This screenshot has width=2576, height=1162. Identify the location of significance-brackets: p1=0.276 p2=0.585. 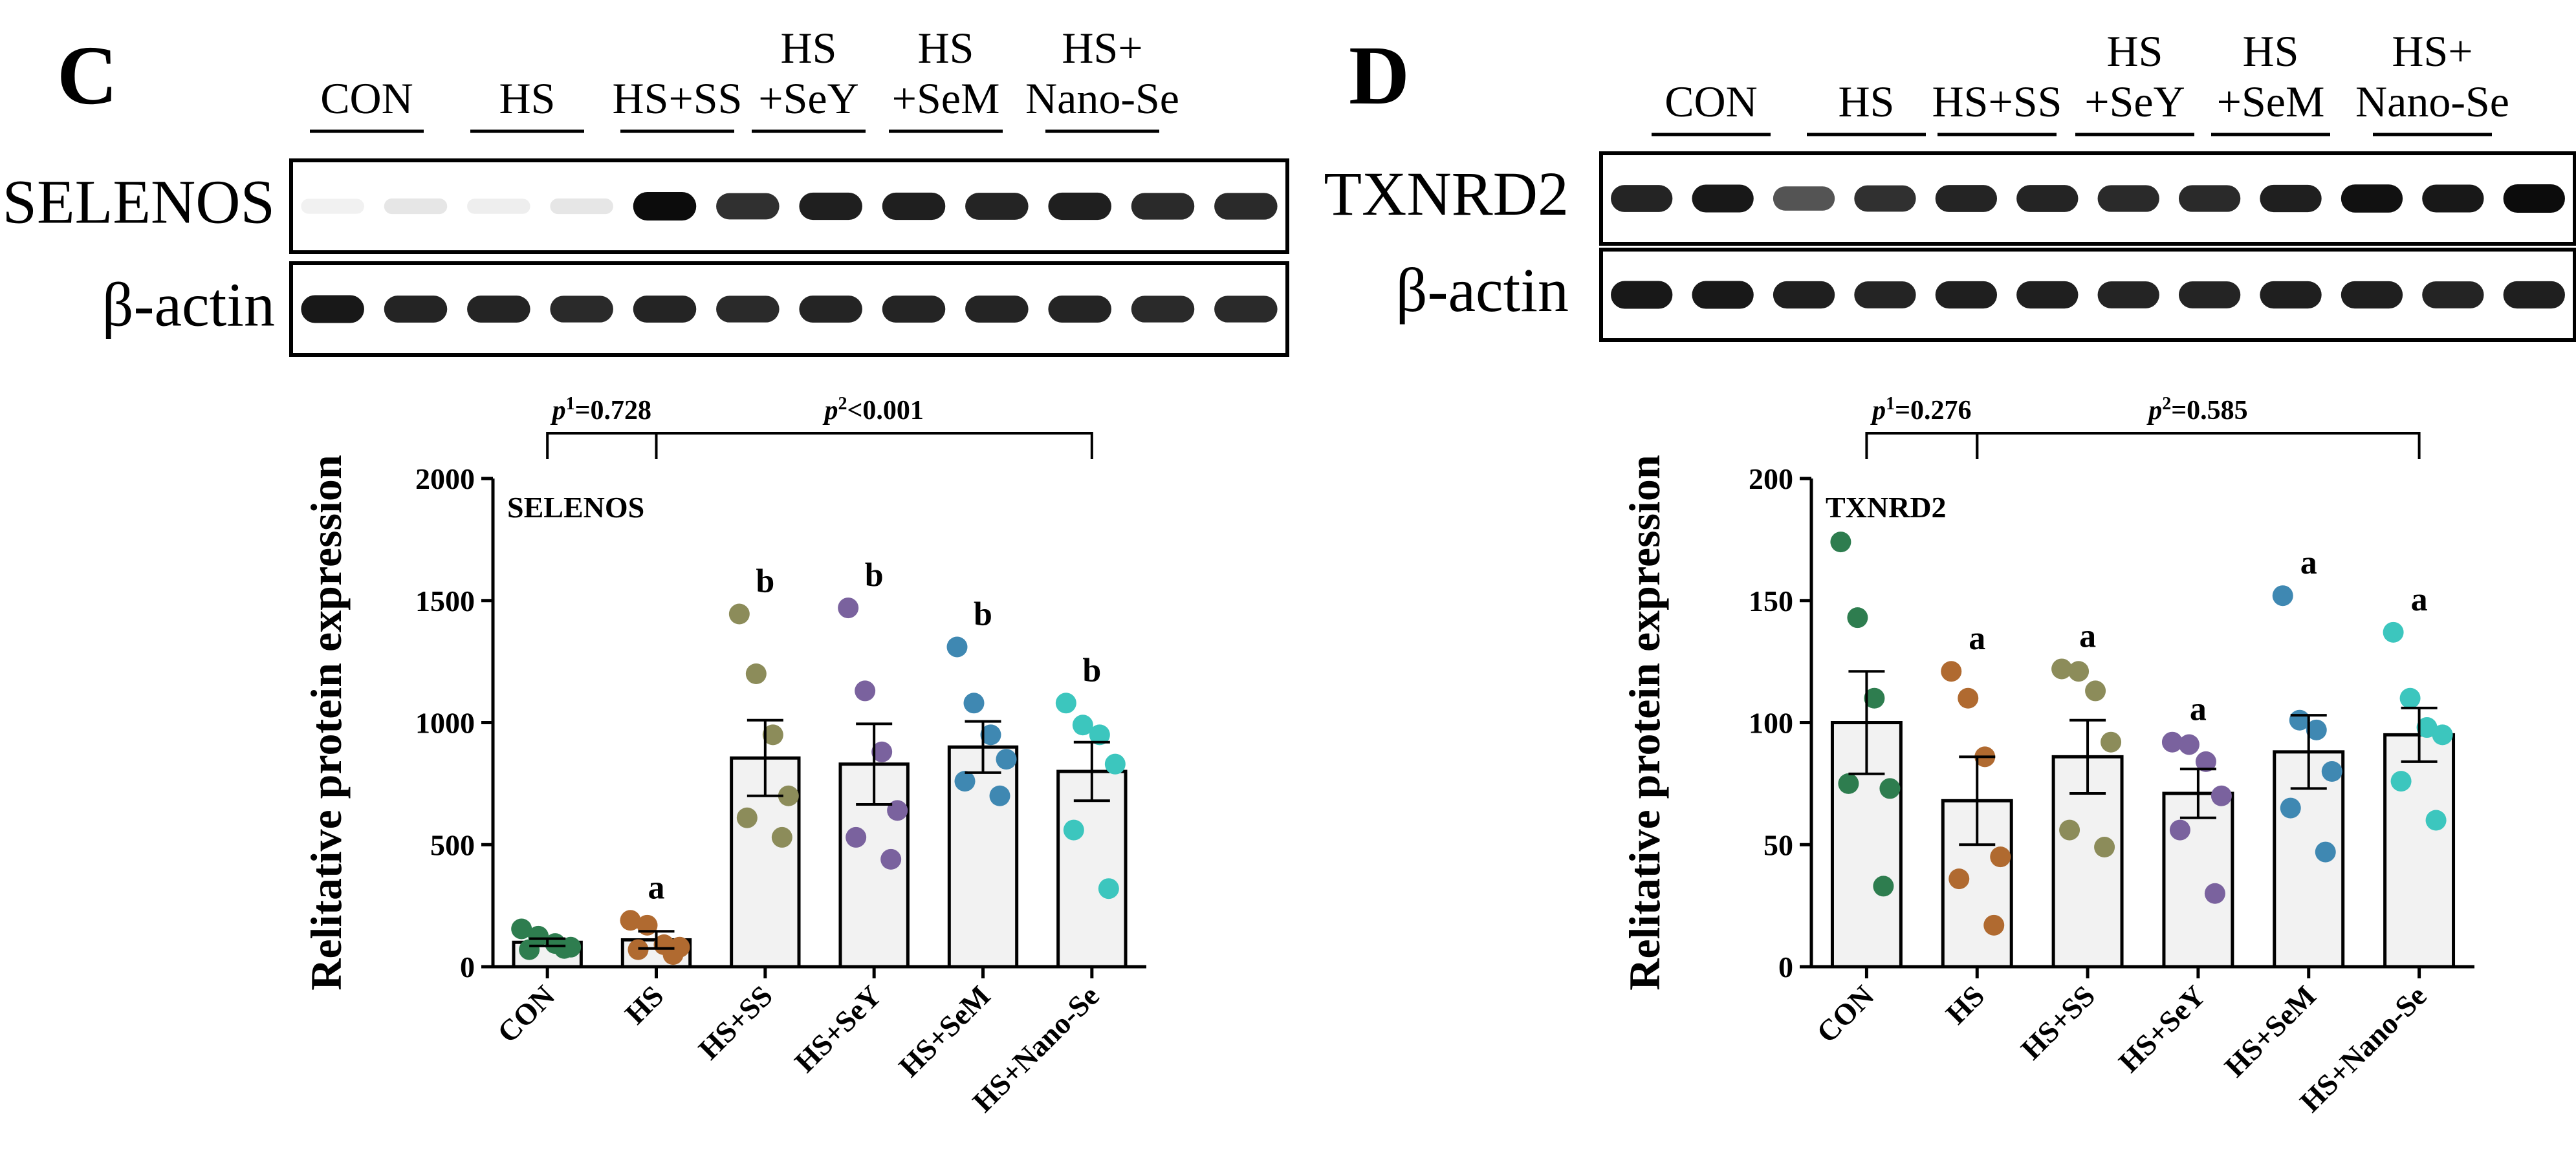
(2143, 427).